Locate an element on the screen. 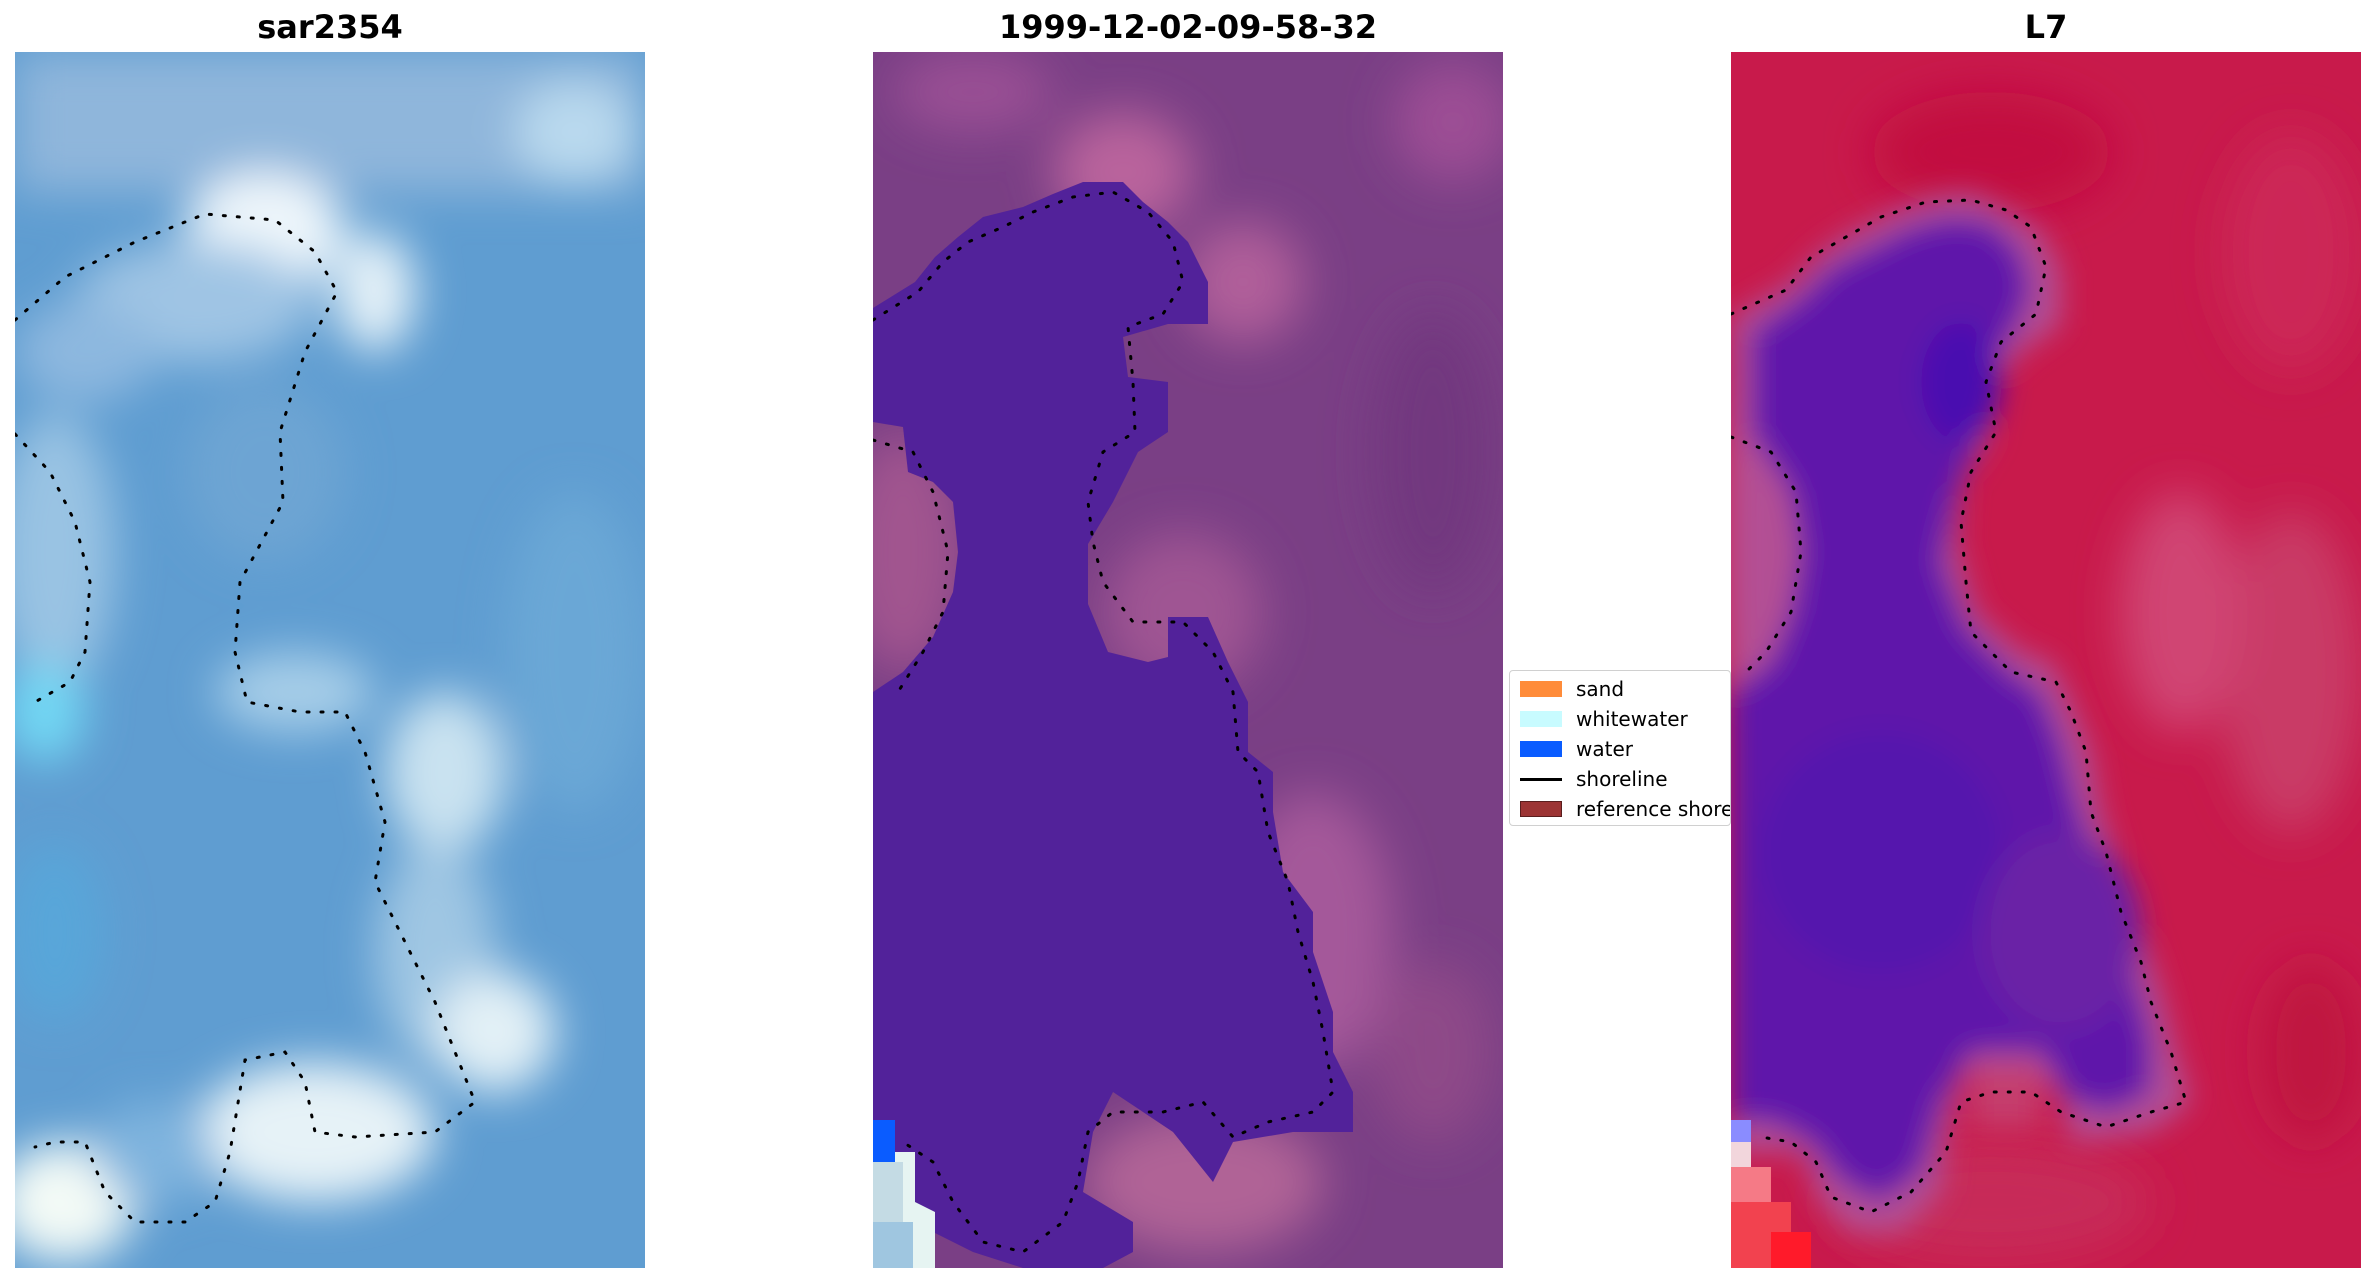 The height and width of the screenshot is (1283, 2373). legend-label: water is located at coordinates (1604, 749).